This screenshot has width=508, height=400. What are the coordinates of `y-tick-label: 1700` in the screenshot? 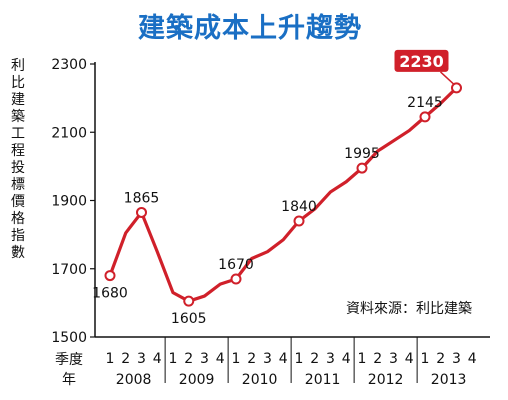 It's located at (69, 270).